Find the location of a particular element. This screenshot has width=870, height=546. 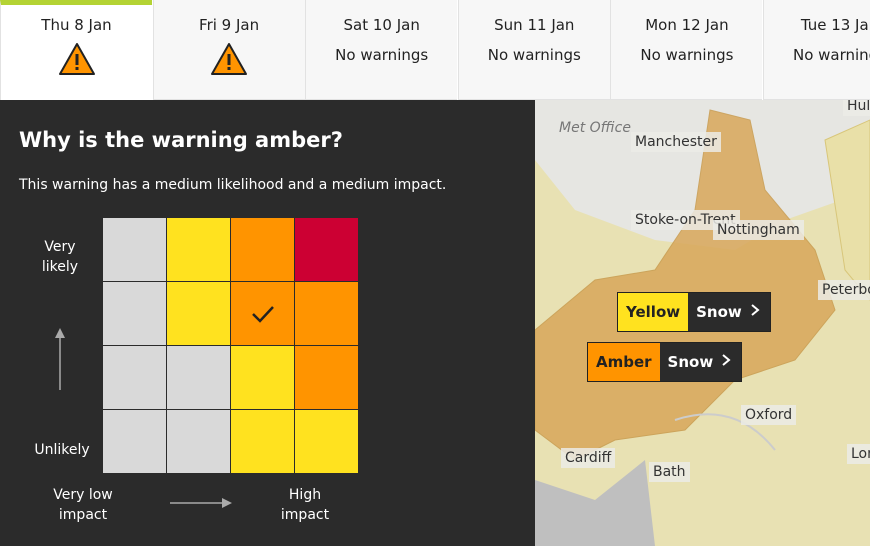

warning-level: Amber is located at coordinates (624, 362).